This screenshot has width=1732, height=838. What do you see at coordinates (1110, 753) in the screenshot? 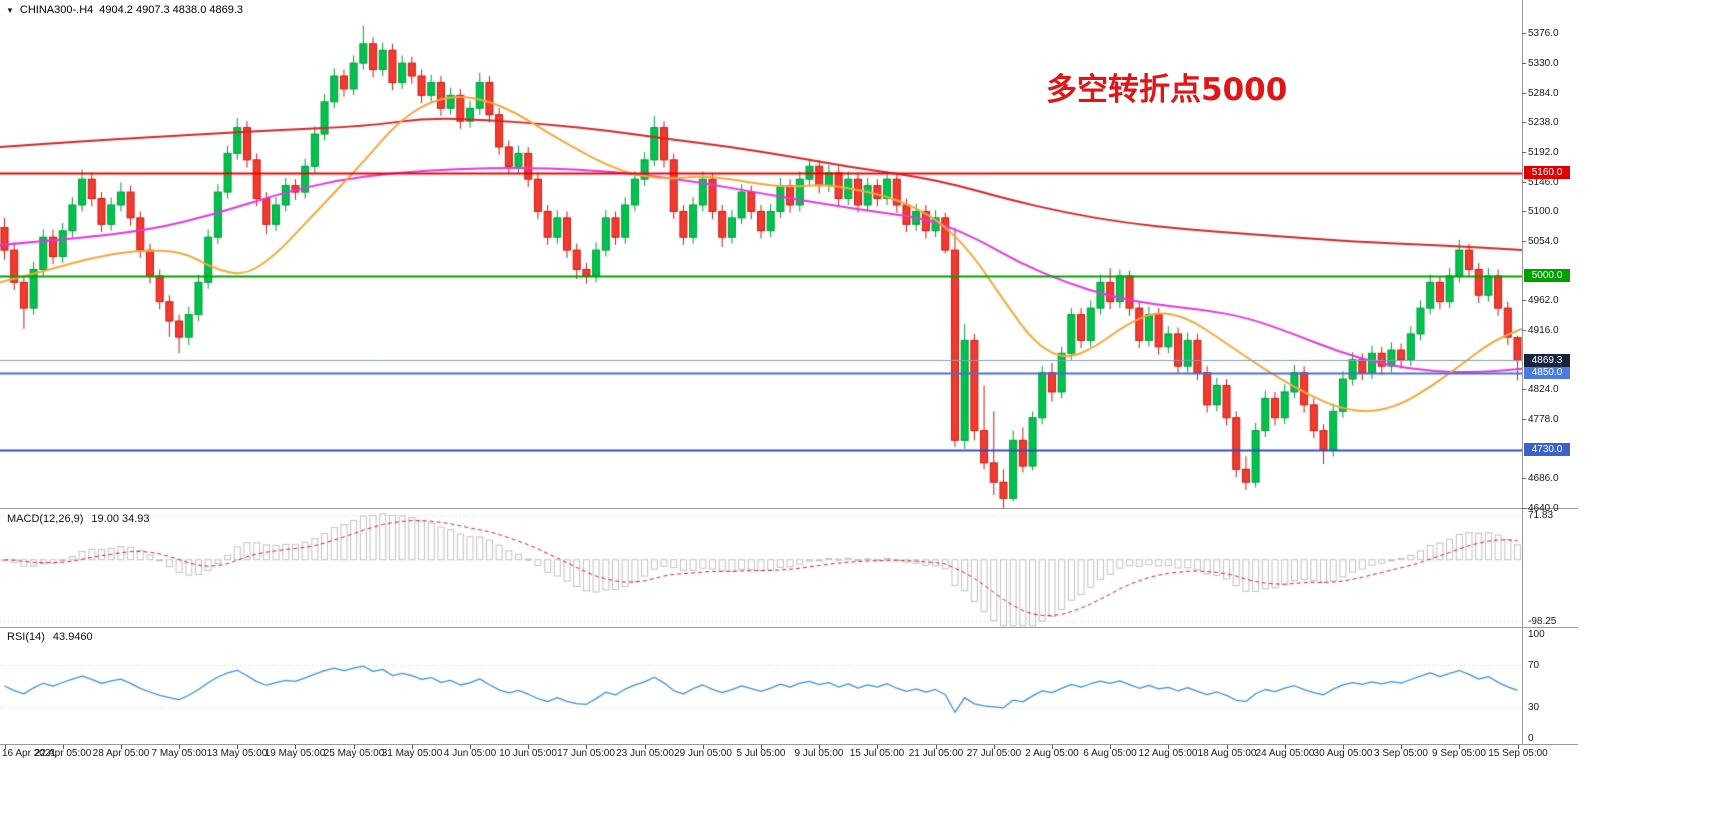
I see `time-tick-label: 6 Aug 05:00` at bounding box center [1110, 753].